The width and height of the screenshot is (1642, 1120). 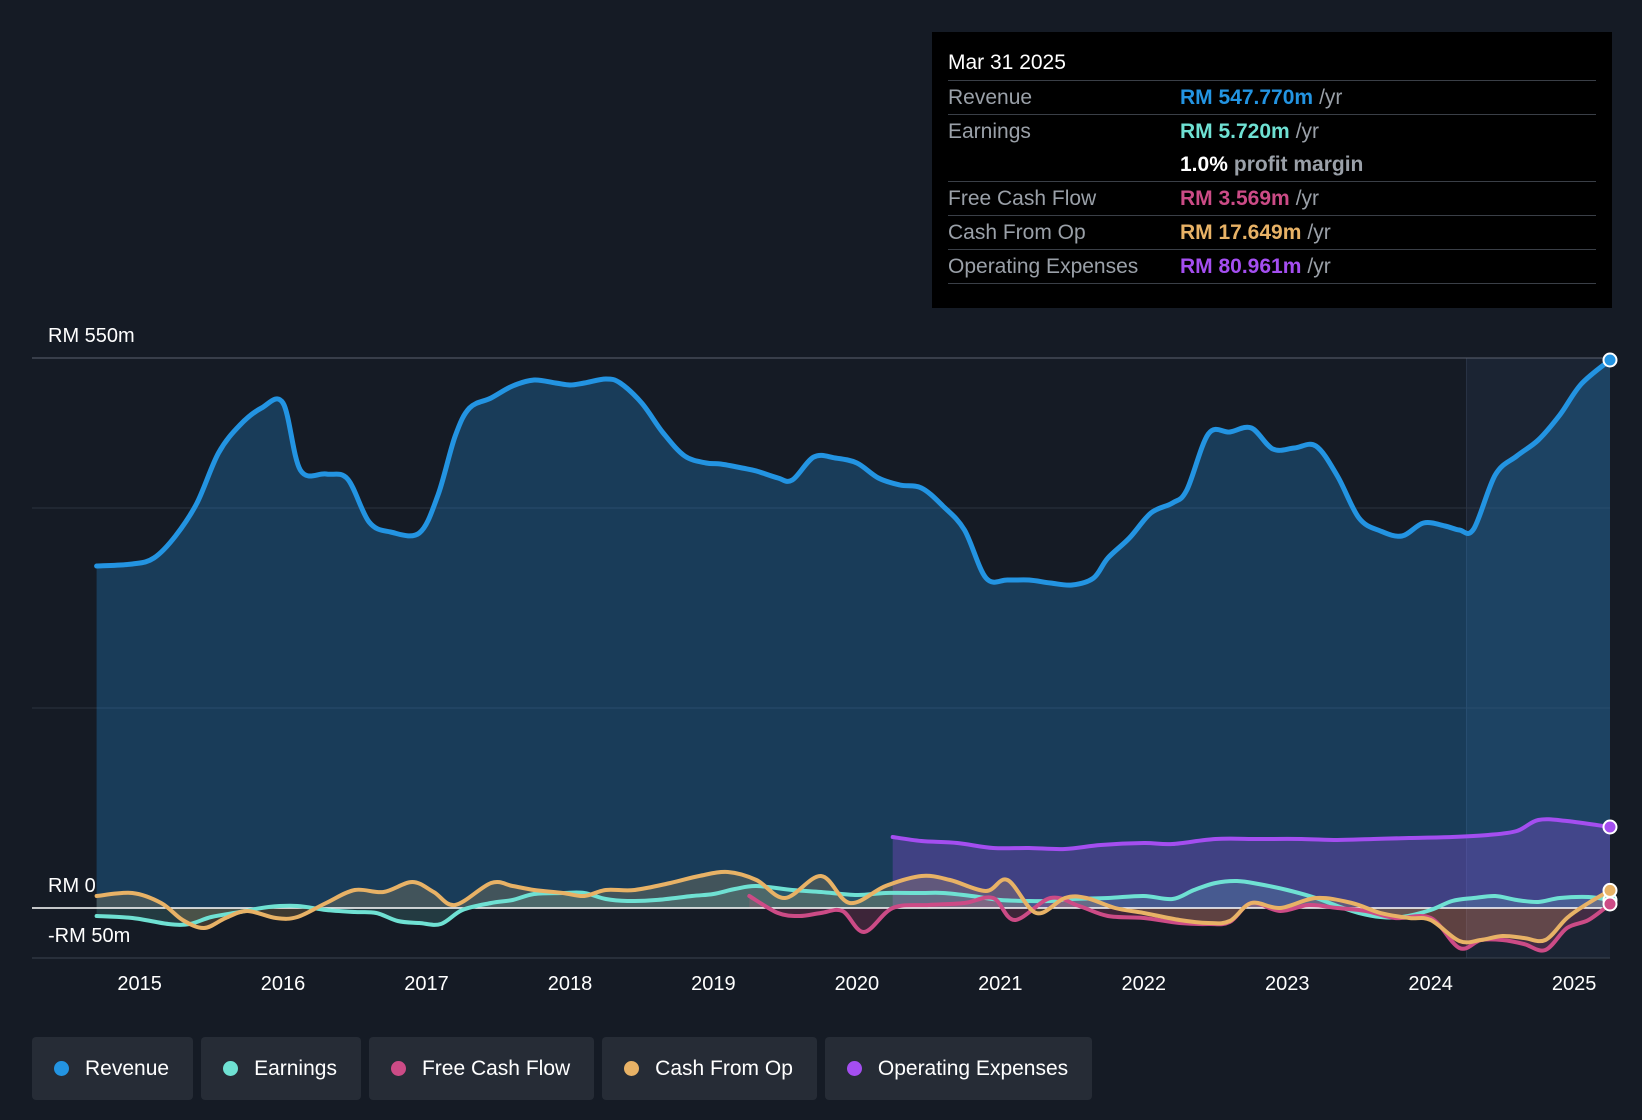 What do you see at coordinates (127, 1068) in the screenshot?
I see `legend-label: Revenue` at bounding box center [127, 1068].